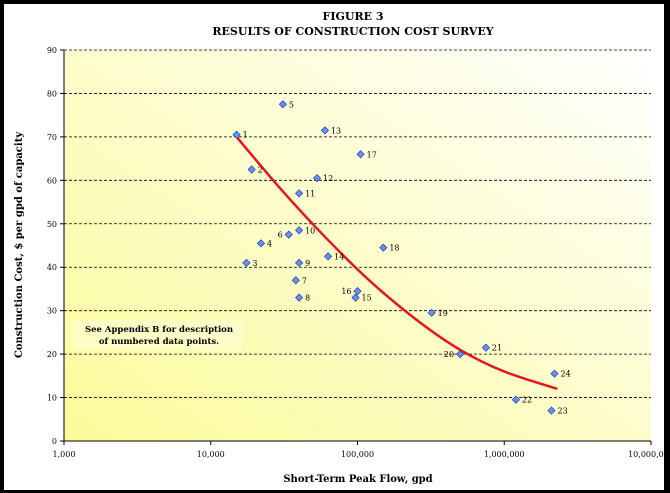  Describe the element at coordinates (280, 235) in the screenshot. I see `data-point-label-6: 6` at that location.